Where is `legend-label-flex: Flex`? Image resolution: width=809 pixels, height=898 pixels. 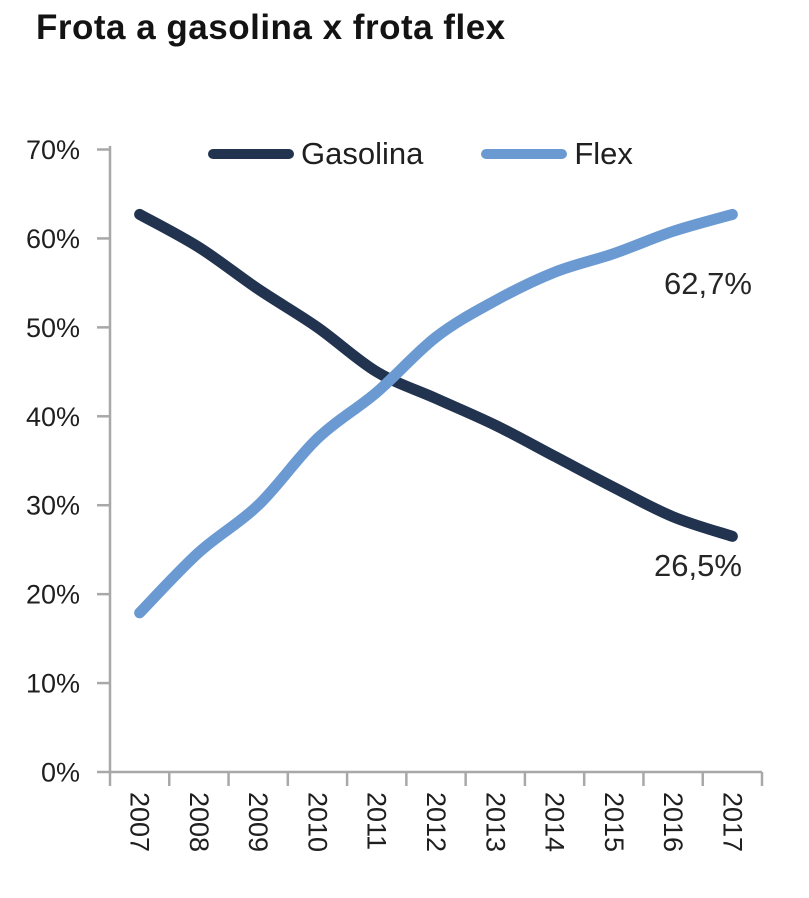
legend-label-flex: Flex is located at coordinates (603, 153).